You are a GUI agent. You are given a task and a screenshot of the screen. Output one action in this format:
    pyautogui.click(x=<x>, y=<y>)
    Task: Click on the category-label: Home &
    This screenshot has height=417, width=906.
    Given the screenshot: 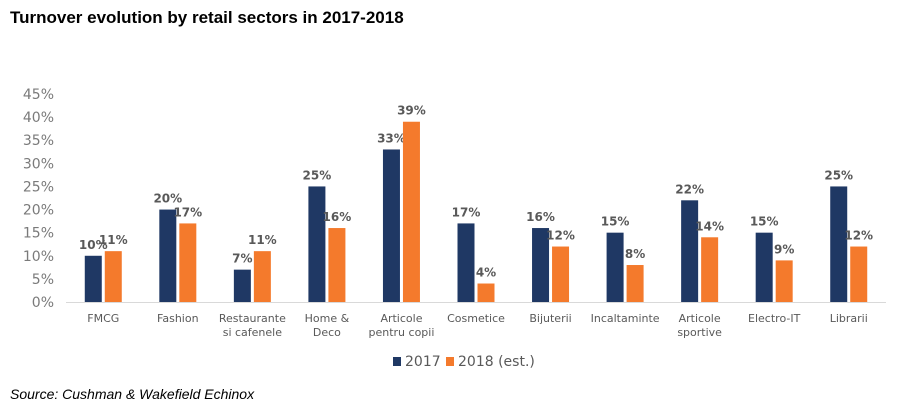 What is the action you would take?
    pyautogui.click(x=327, y=318)
    